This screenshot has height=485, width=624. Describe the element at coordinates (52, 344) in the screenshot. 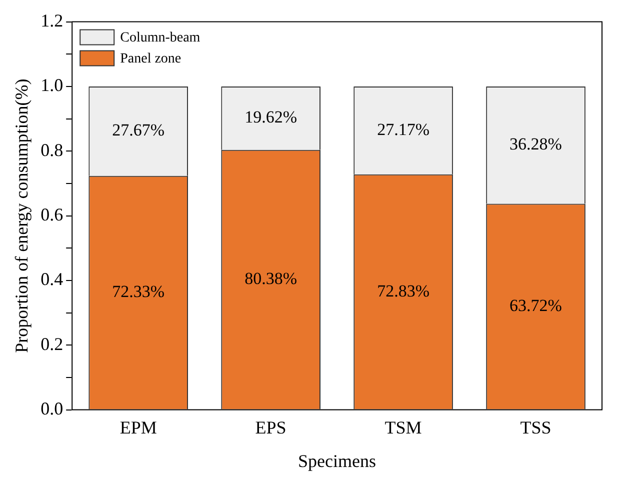

I see `y-tick-label: 0.2` at that location.